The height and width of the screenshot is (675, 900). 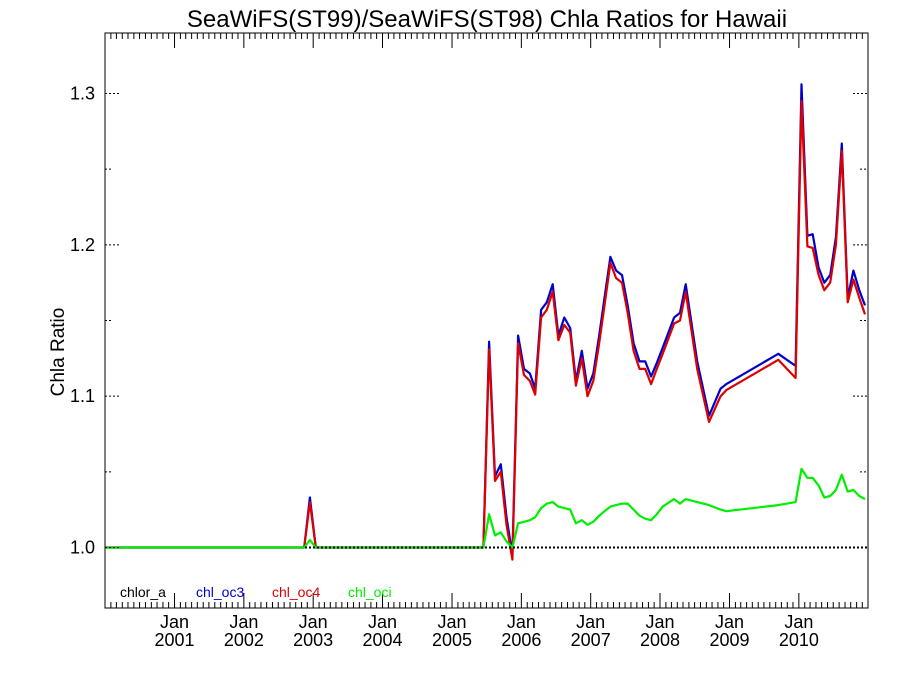 What do you see at coordinates (452, 640) in the screenshot?
I see `x-tick-label-year: 2005` at bounding box center [452, 640].